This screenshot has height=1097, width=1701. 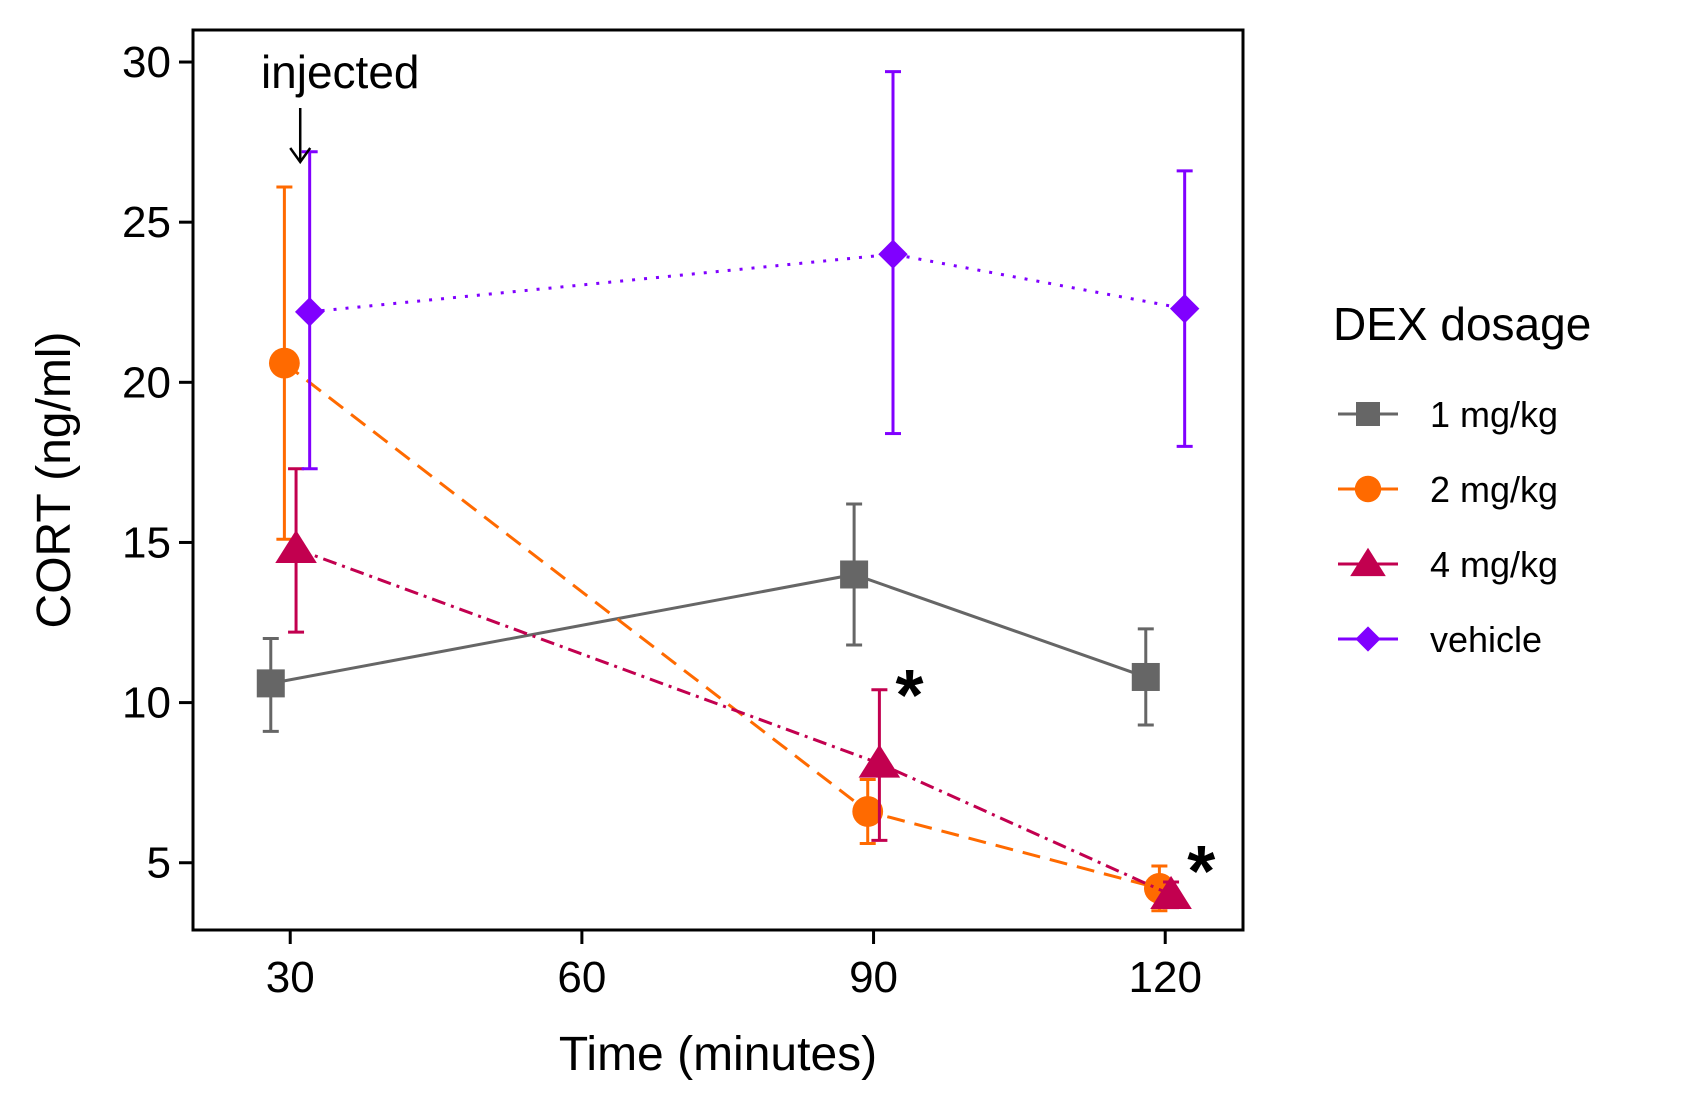 I want to click on y-axis: 5 10 15 20 25 30, so click(x=157, y=463).